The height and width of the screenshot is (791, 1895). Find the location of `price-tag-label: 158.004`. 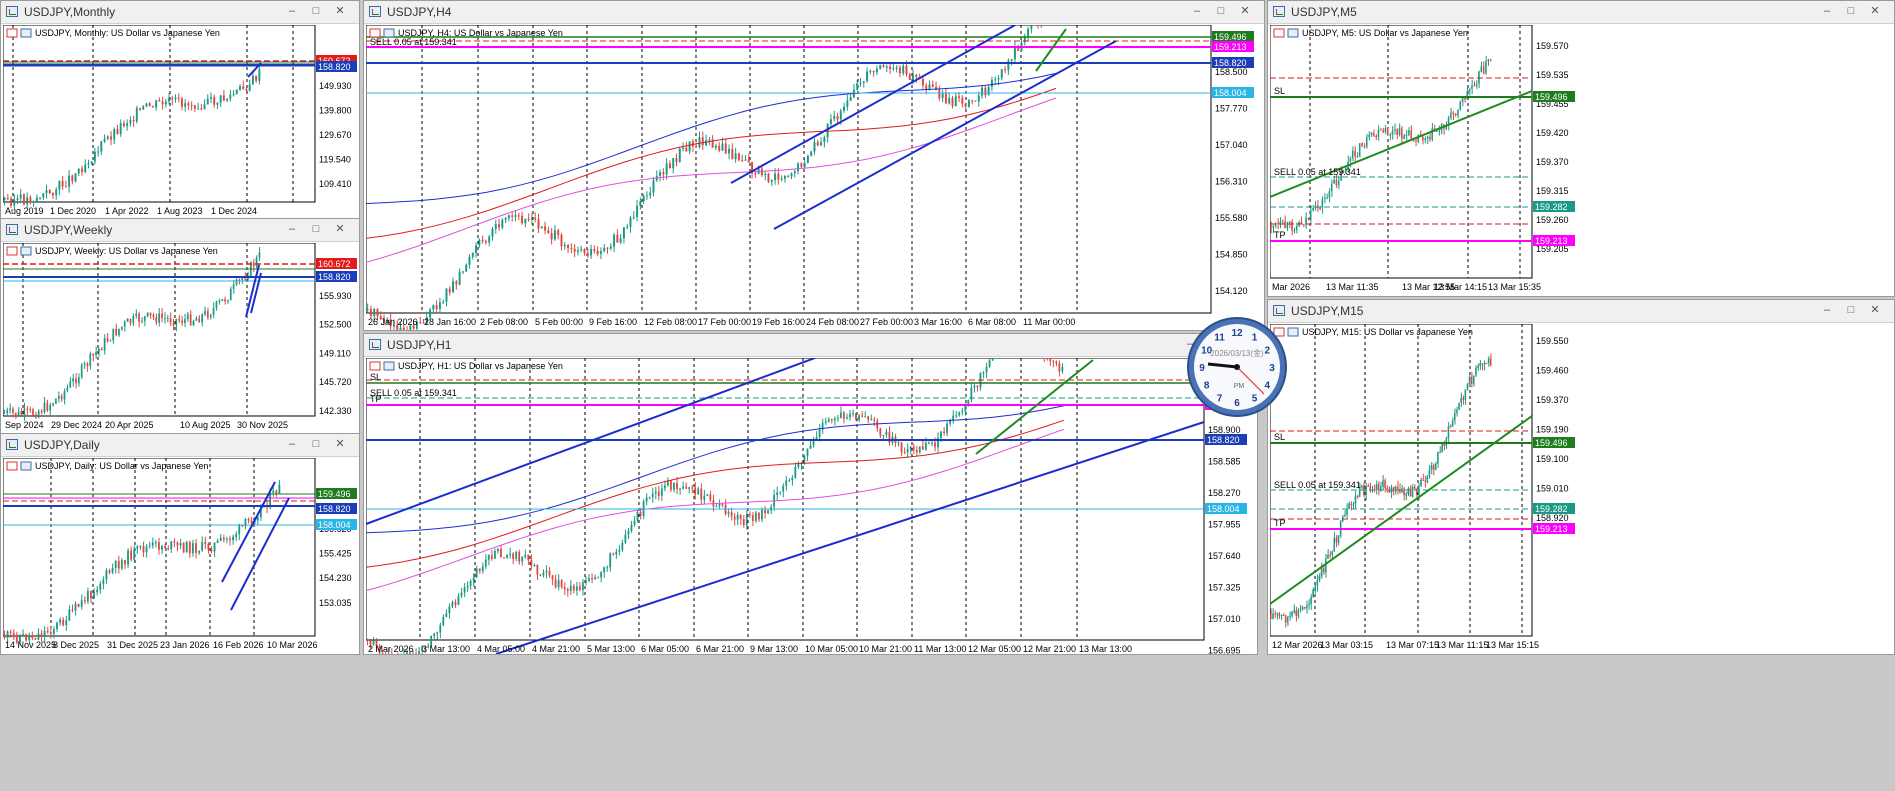

price-tag-label: 158.004 is located at coordinates (1230, 93).